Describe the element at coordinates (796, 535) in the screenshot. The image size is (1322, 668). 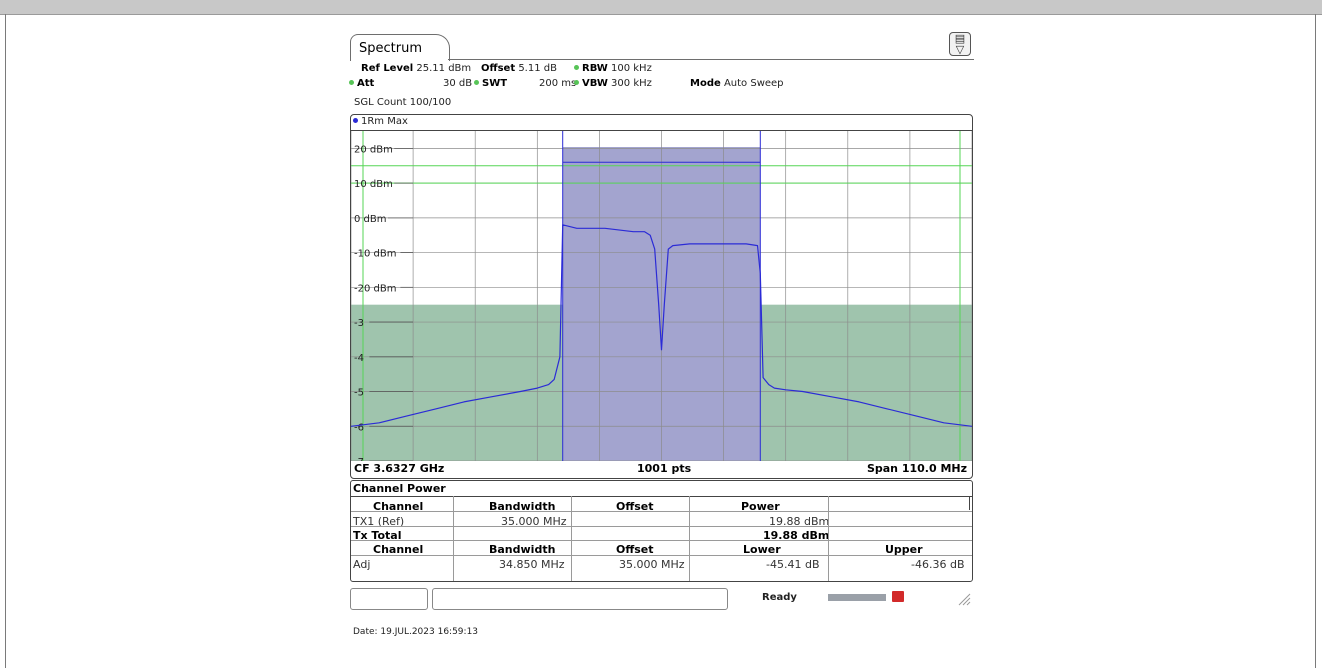
I see `tx-total-value: 19.88 dBm` at that location.